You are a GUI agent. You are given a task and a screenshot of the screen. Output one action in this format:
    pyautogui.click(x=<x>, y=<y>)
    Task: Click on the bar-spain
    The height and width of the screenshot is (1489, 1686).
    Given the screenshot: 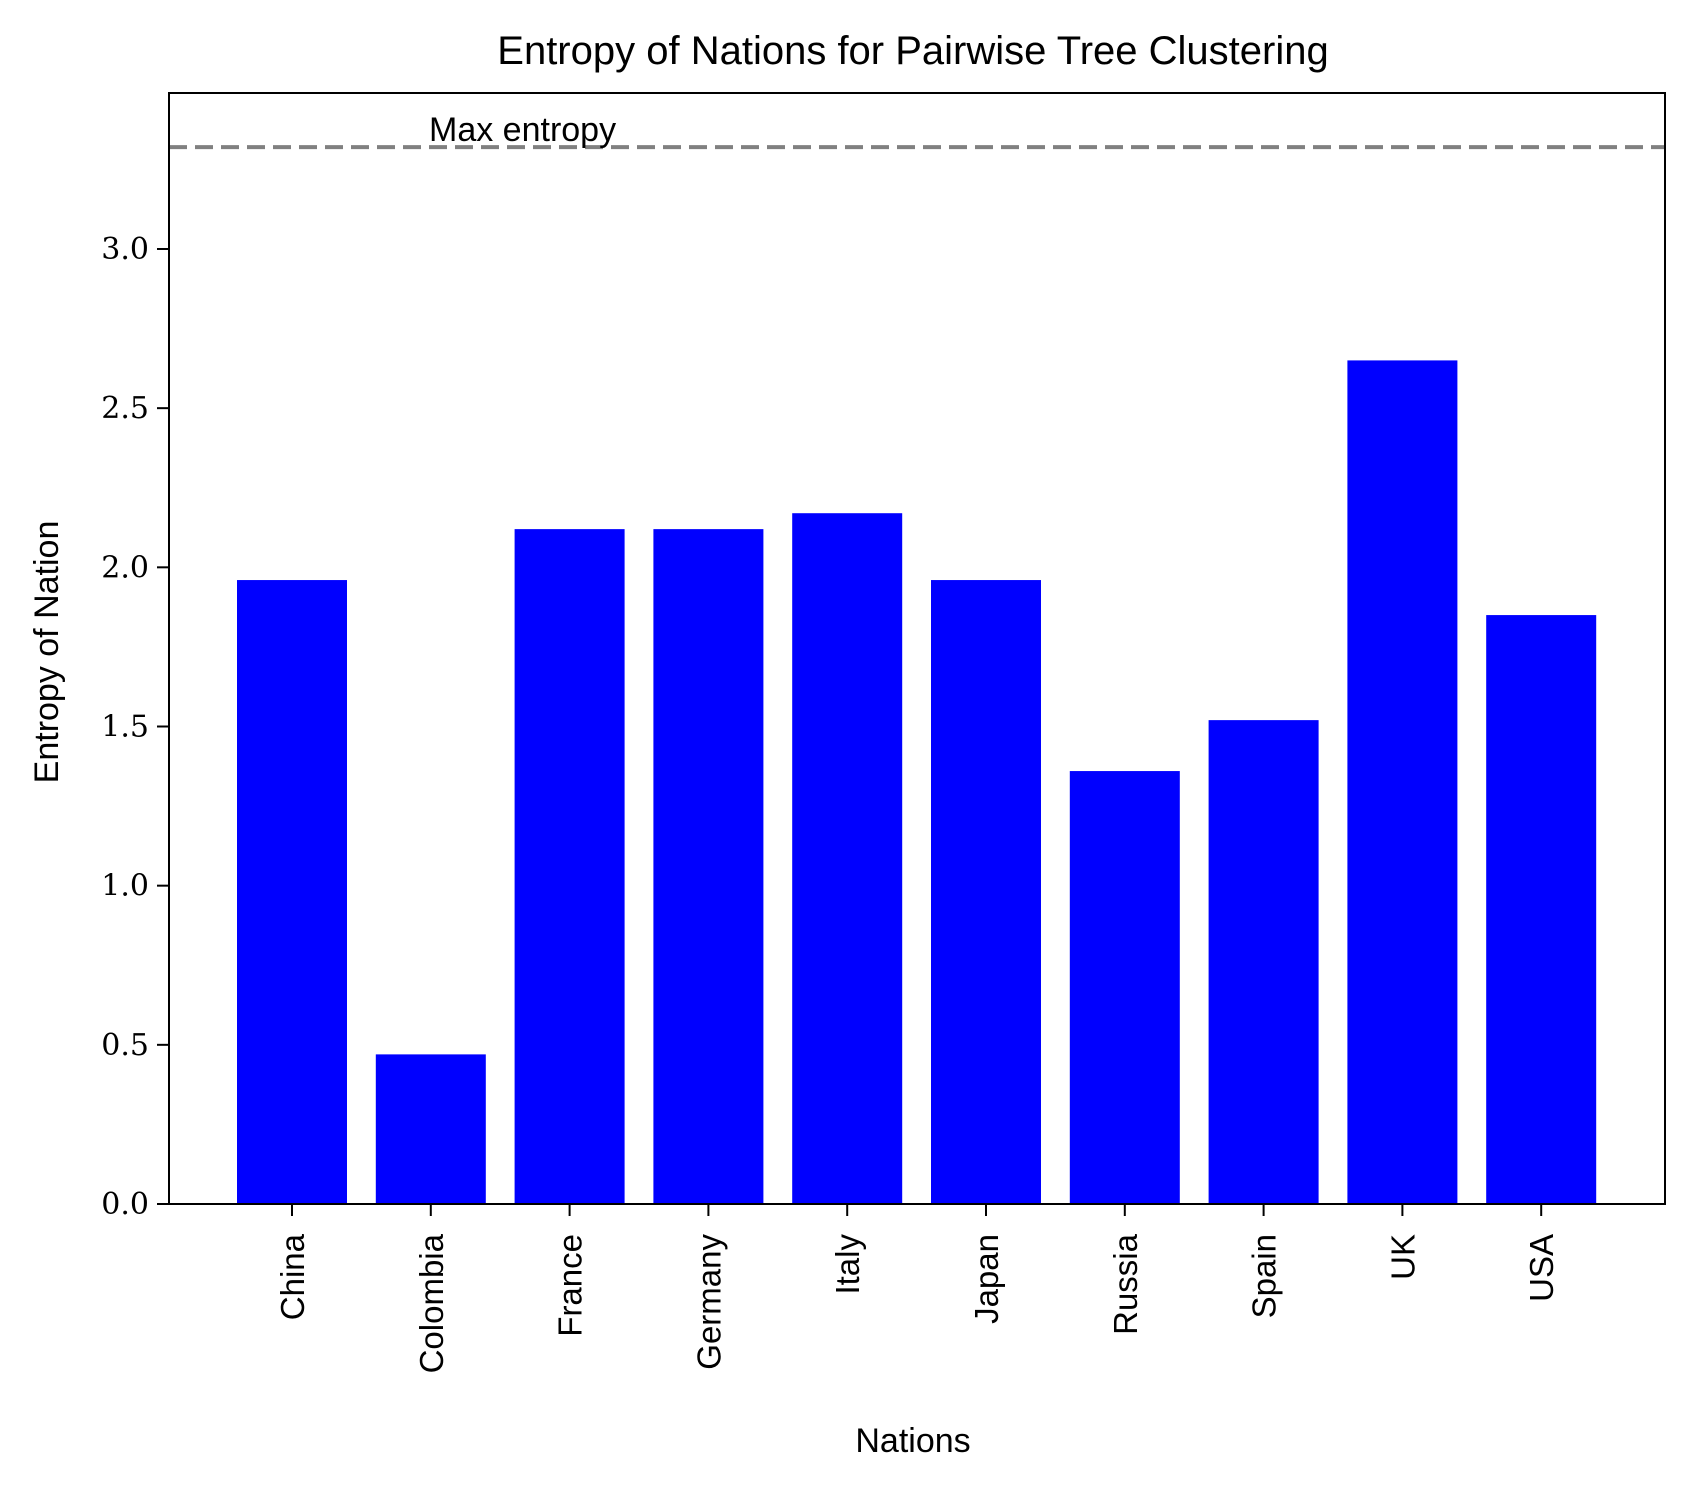 What is the action you would take?
    pyautogui.click(x=1263, y=962)
    